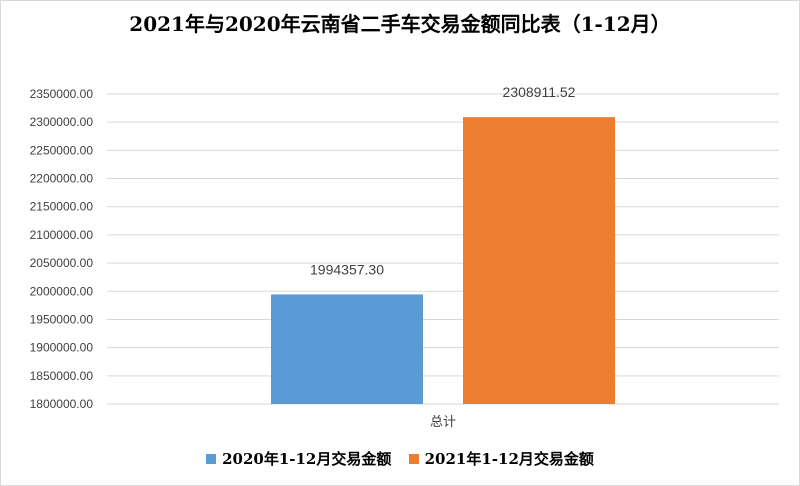 The image size is (800, 486). I want to click on y-tick-label: 1900000.00, so click(62, 348).